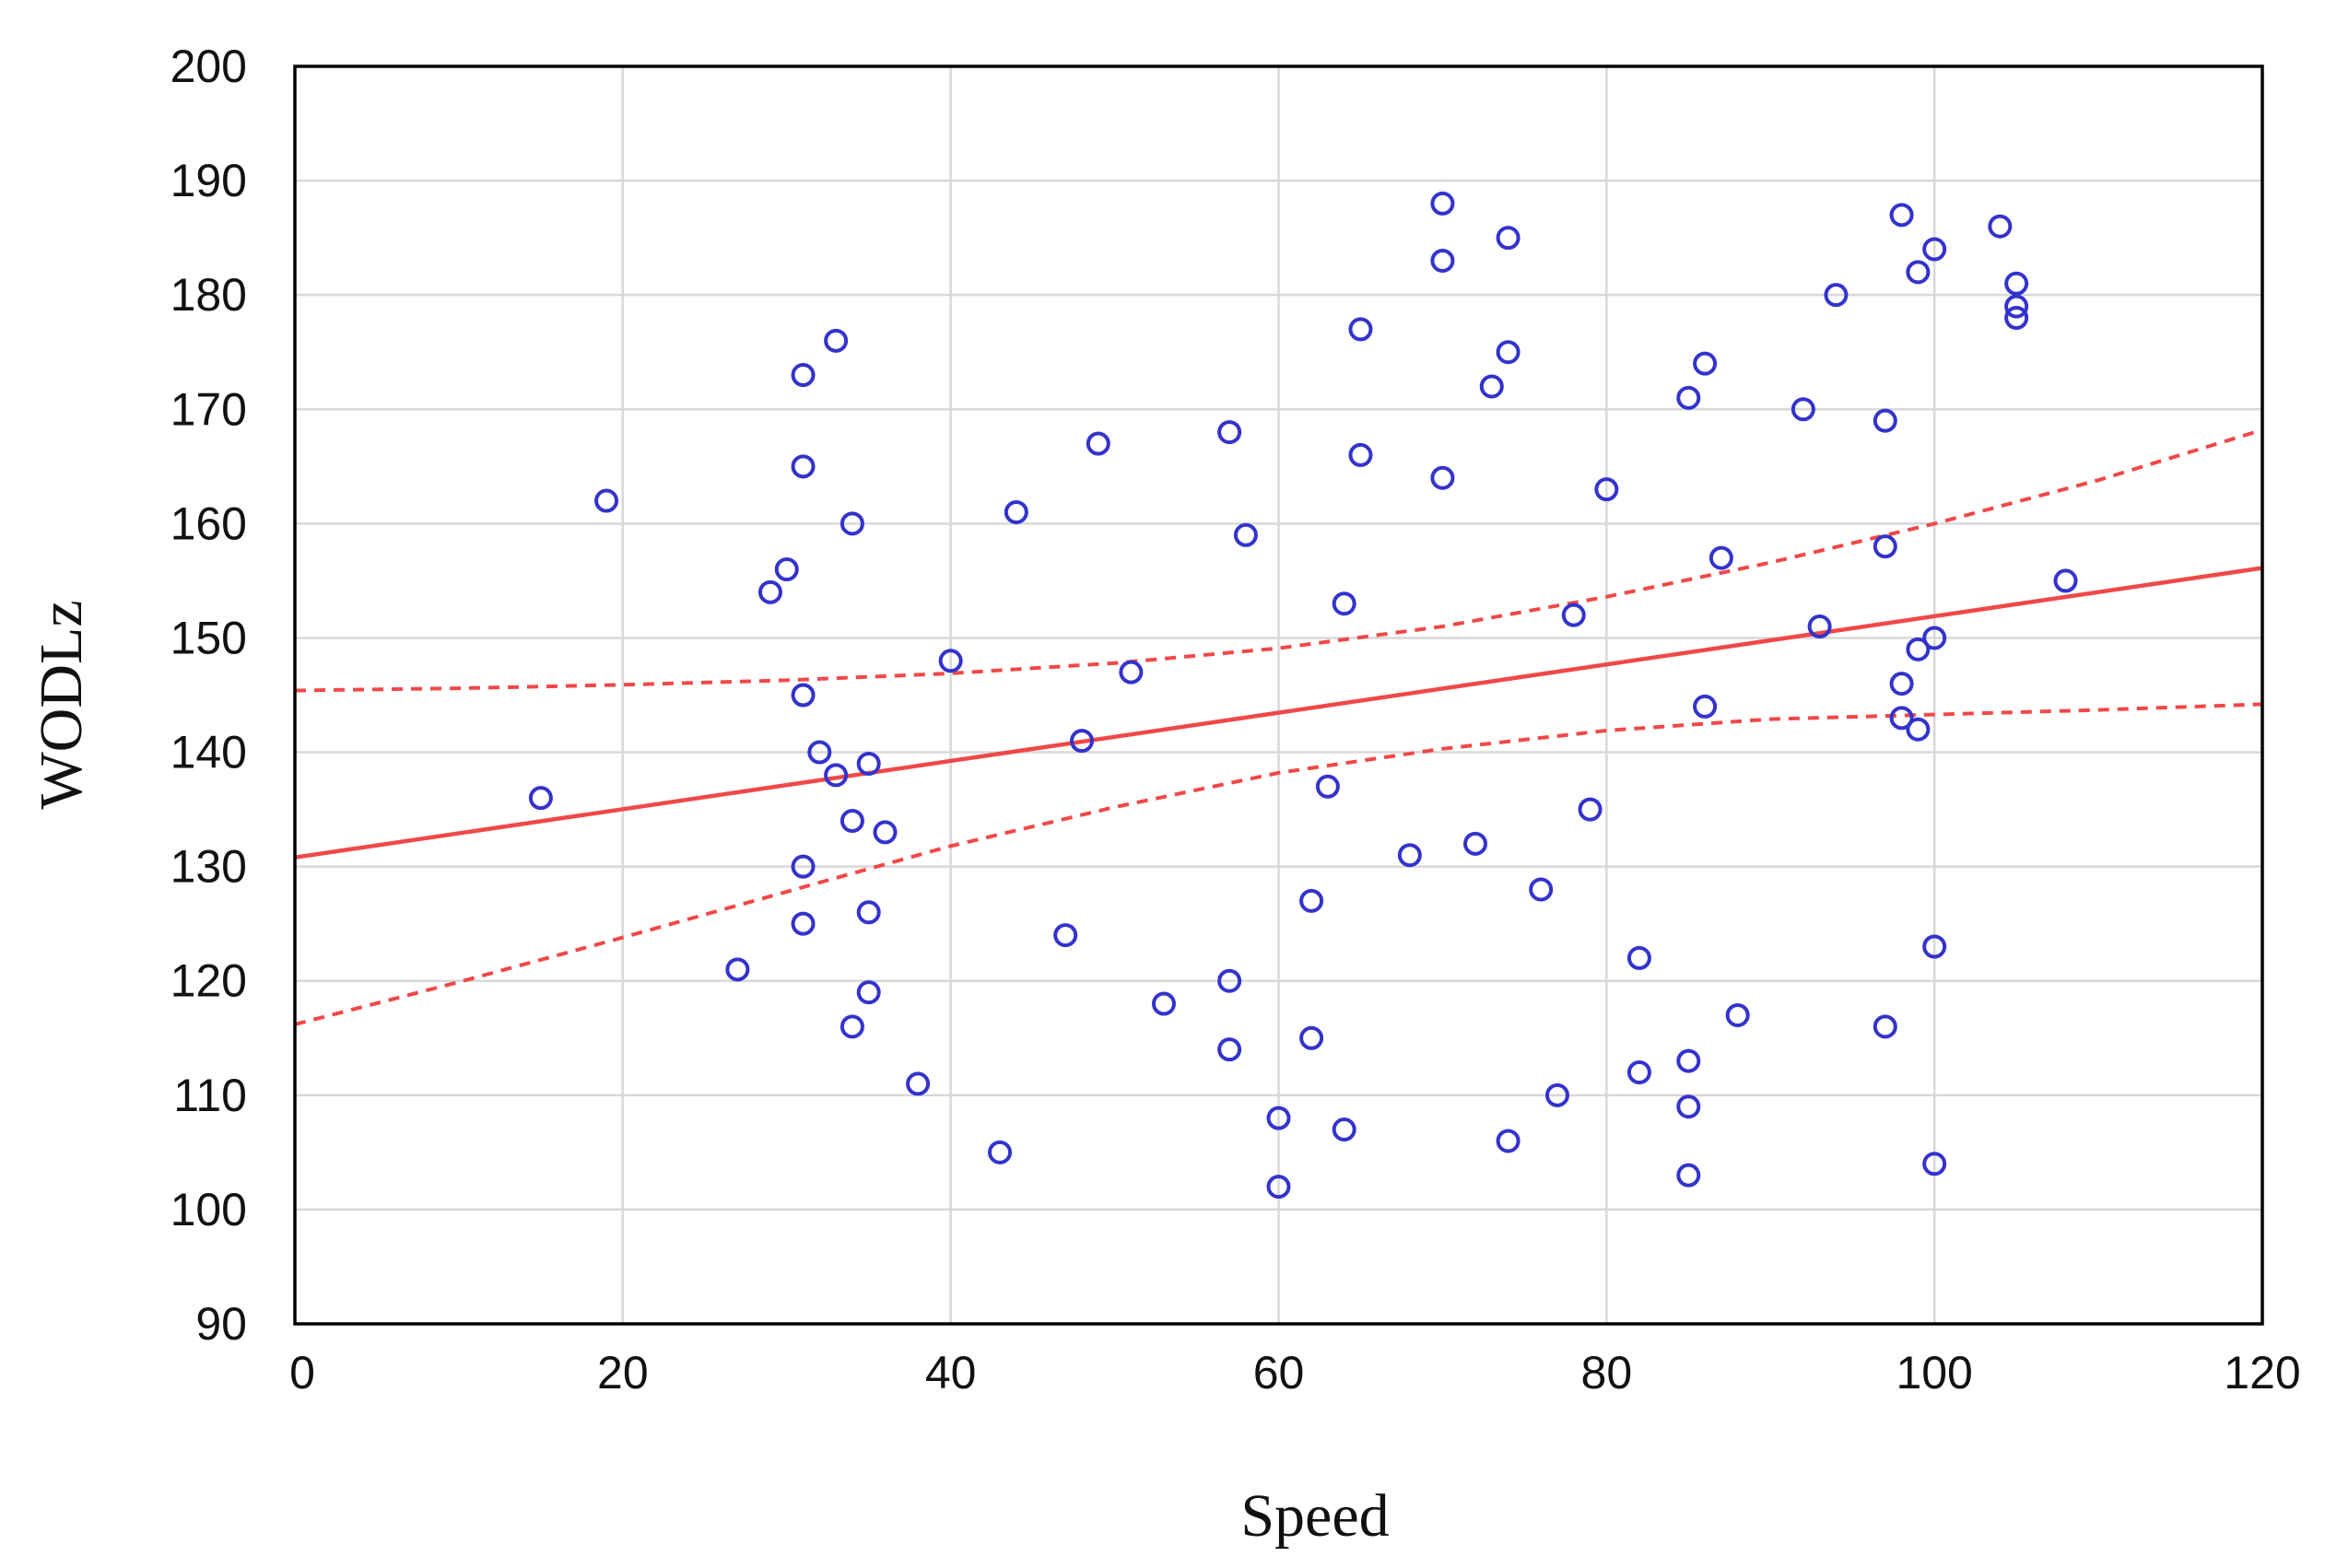 Image resolution: width=2325 pixels, height=1568 pixels. Describe the element at coordinates (208, 523) in the screenshot. I see `y-tick-label: 160` at that location.